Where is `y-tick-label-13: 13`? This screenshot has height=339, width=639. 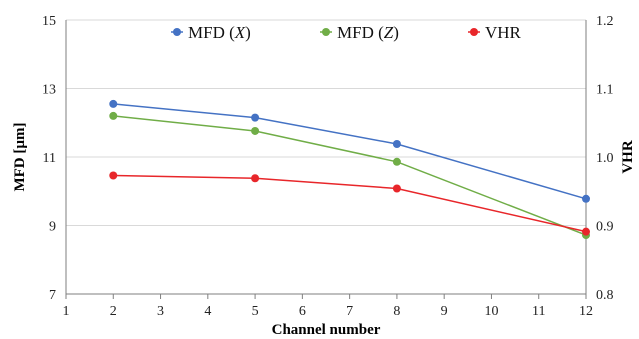 y-tick-label-13: 13 is located at coordinates (49, 90).